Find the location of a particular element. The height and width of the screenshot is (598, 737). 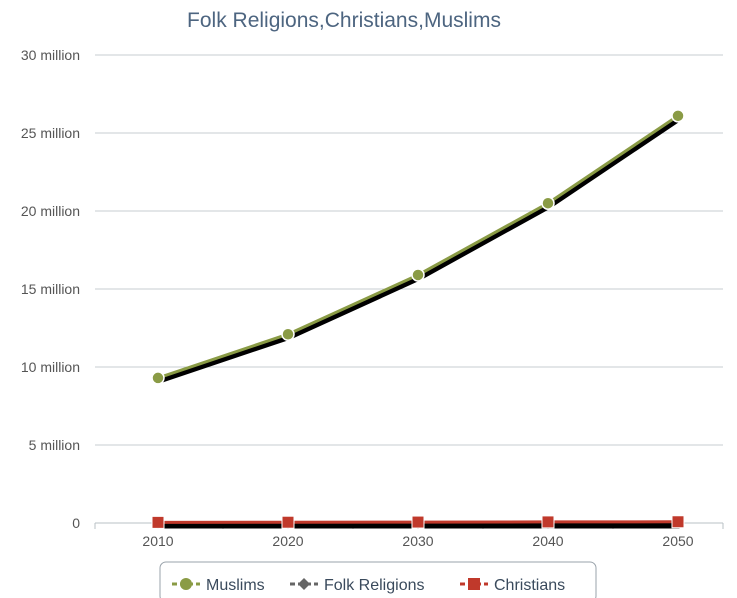

y-tick-label: 15 million is located at coordinates (50, 289).